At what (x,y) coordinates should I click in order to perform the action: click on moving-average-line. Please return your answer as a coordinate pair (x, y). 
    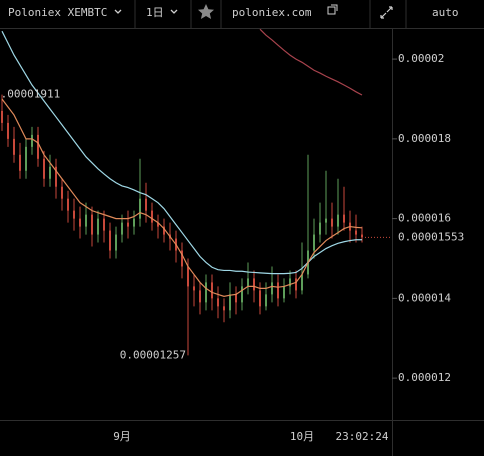
    Looking at the image, I should click on (311, 62).